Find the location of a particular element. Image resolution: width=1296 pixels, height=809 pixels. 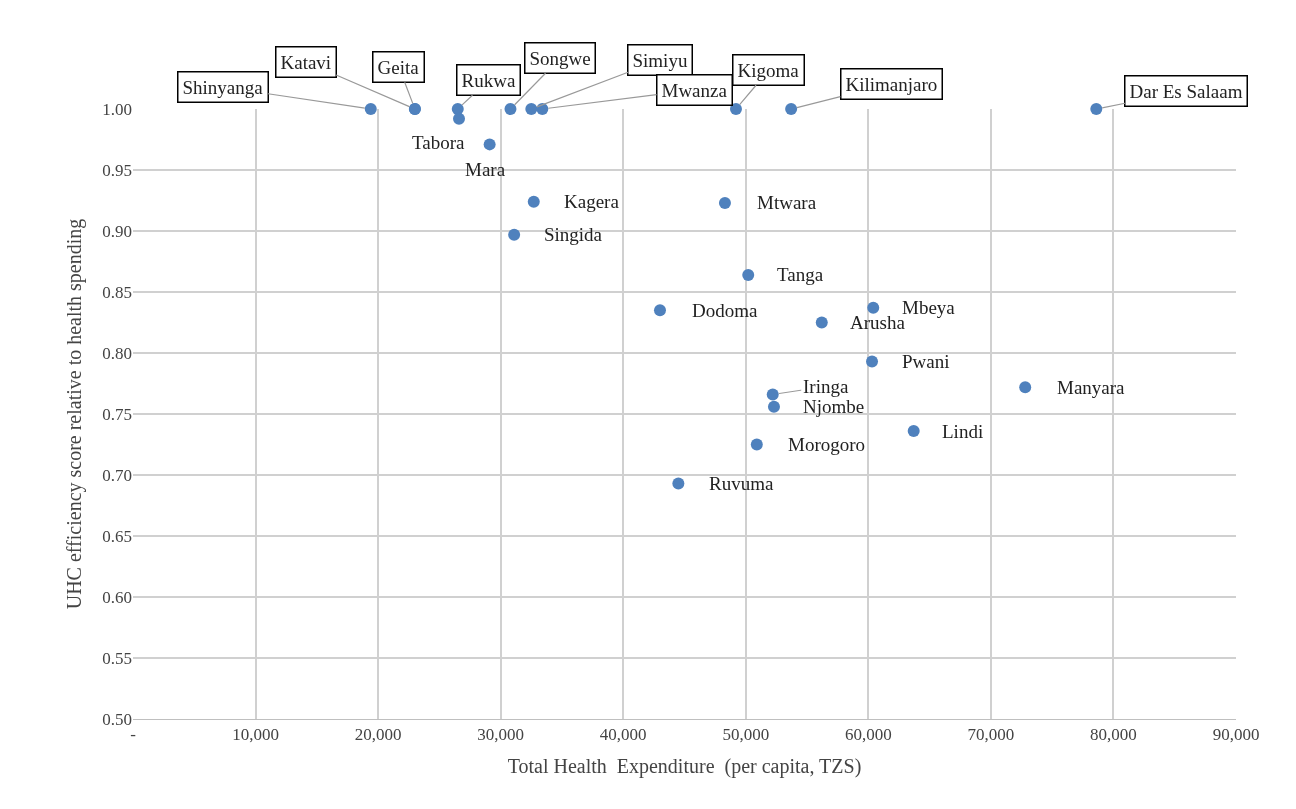

y-tick-label: 0.90 is located at coordinates (117, 231).